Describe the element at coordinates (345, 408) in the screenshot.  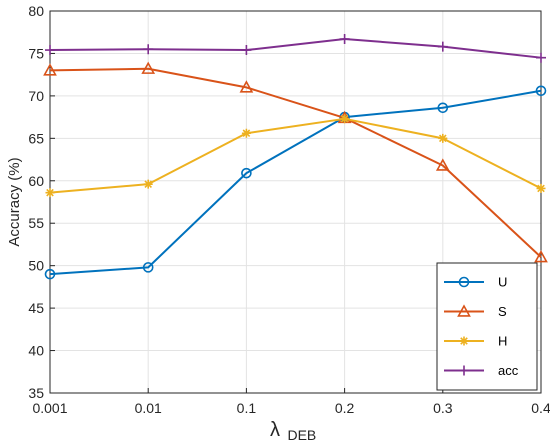
I see `x-tick-label: 0.2` at that location.